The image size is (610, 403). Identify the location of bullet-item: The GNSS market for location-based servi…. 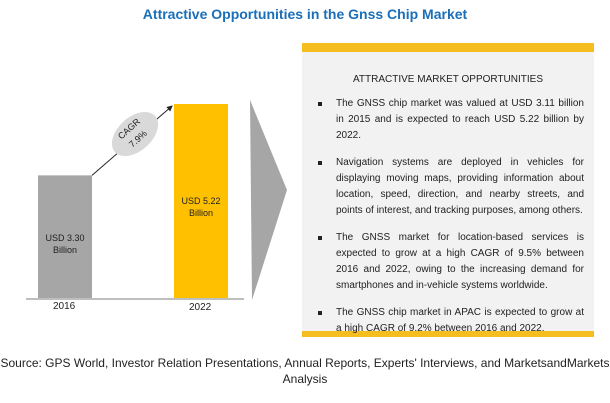
(450, 262).